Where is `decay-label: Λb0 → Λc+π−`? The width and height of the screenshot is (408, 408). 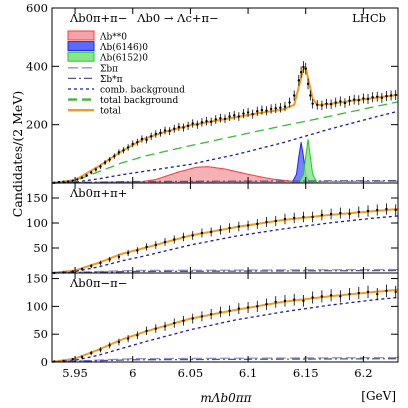 decay-label: Λb0 → Λc+π− is located at coordinates (177, 18).